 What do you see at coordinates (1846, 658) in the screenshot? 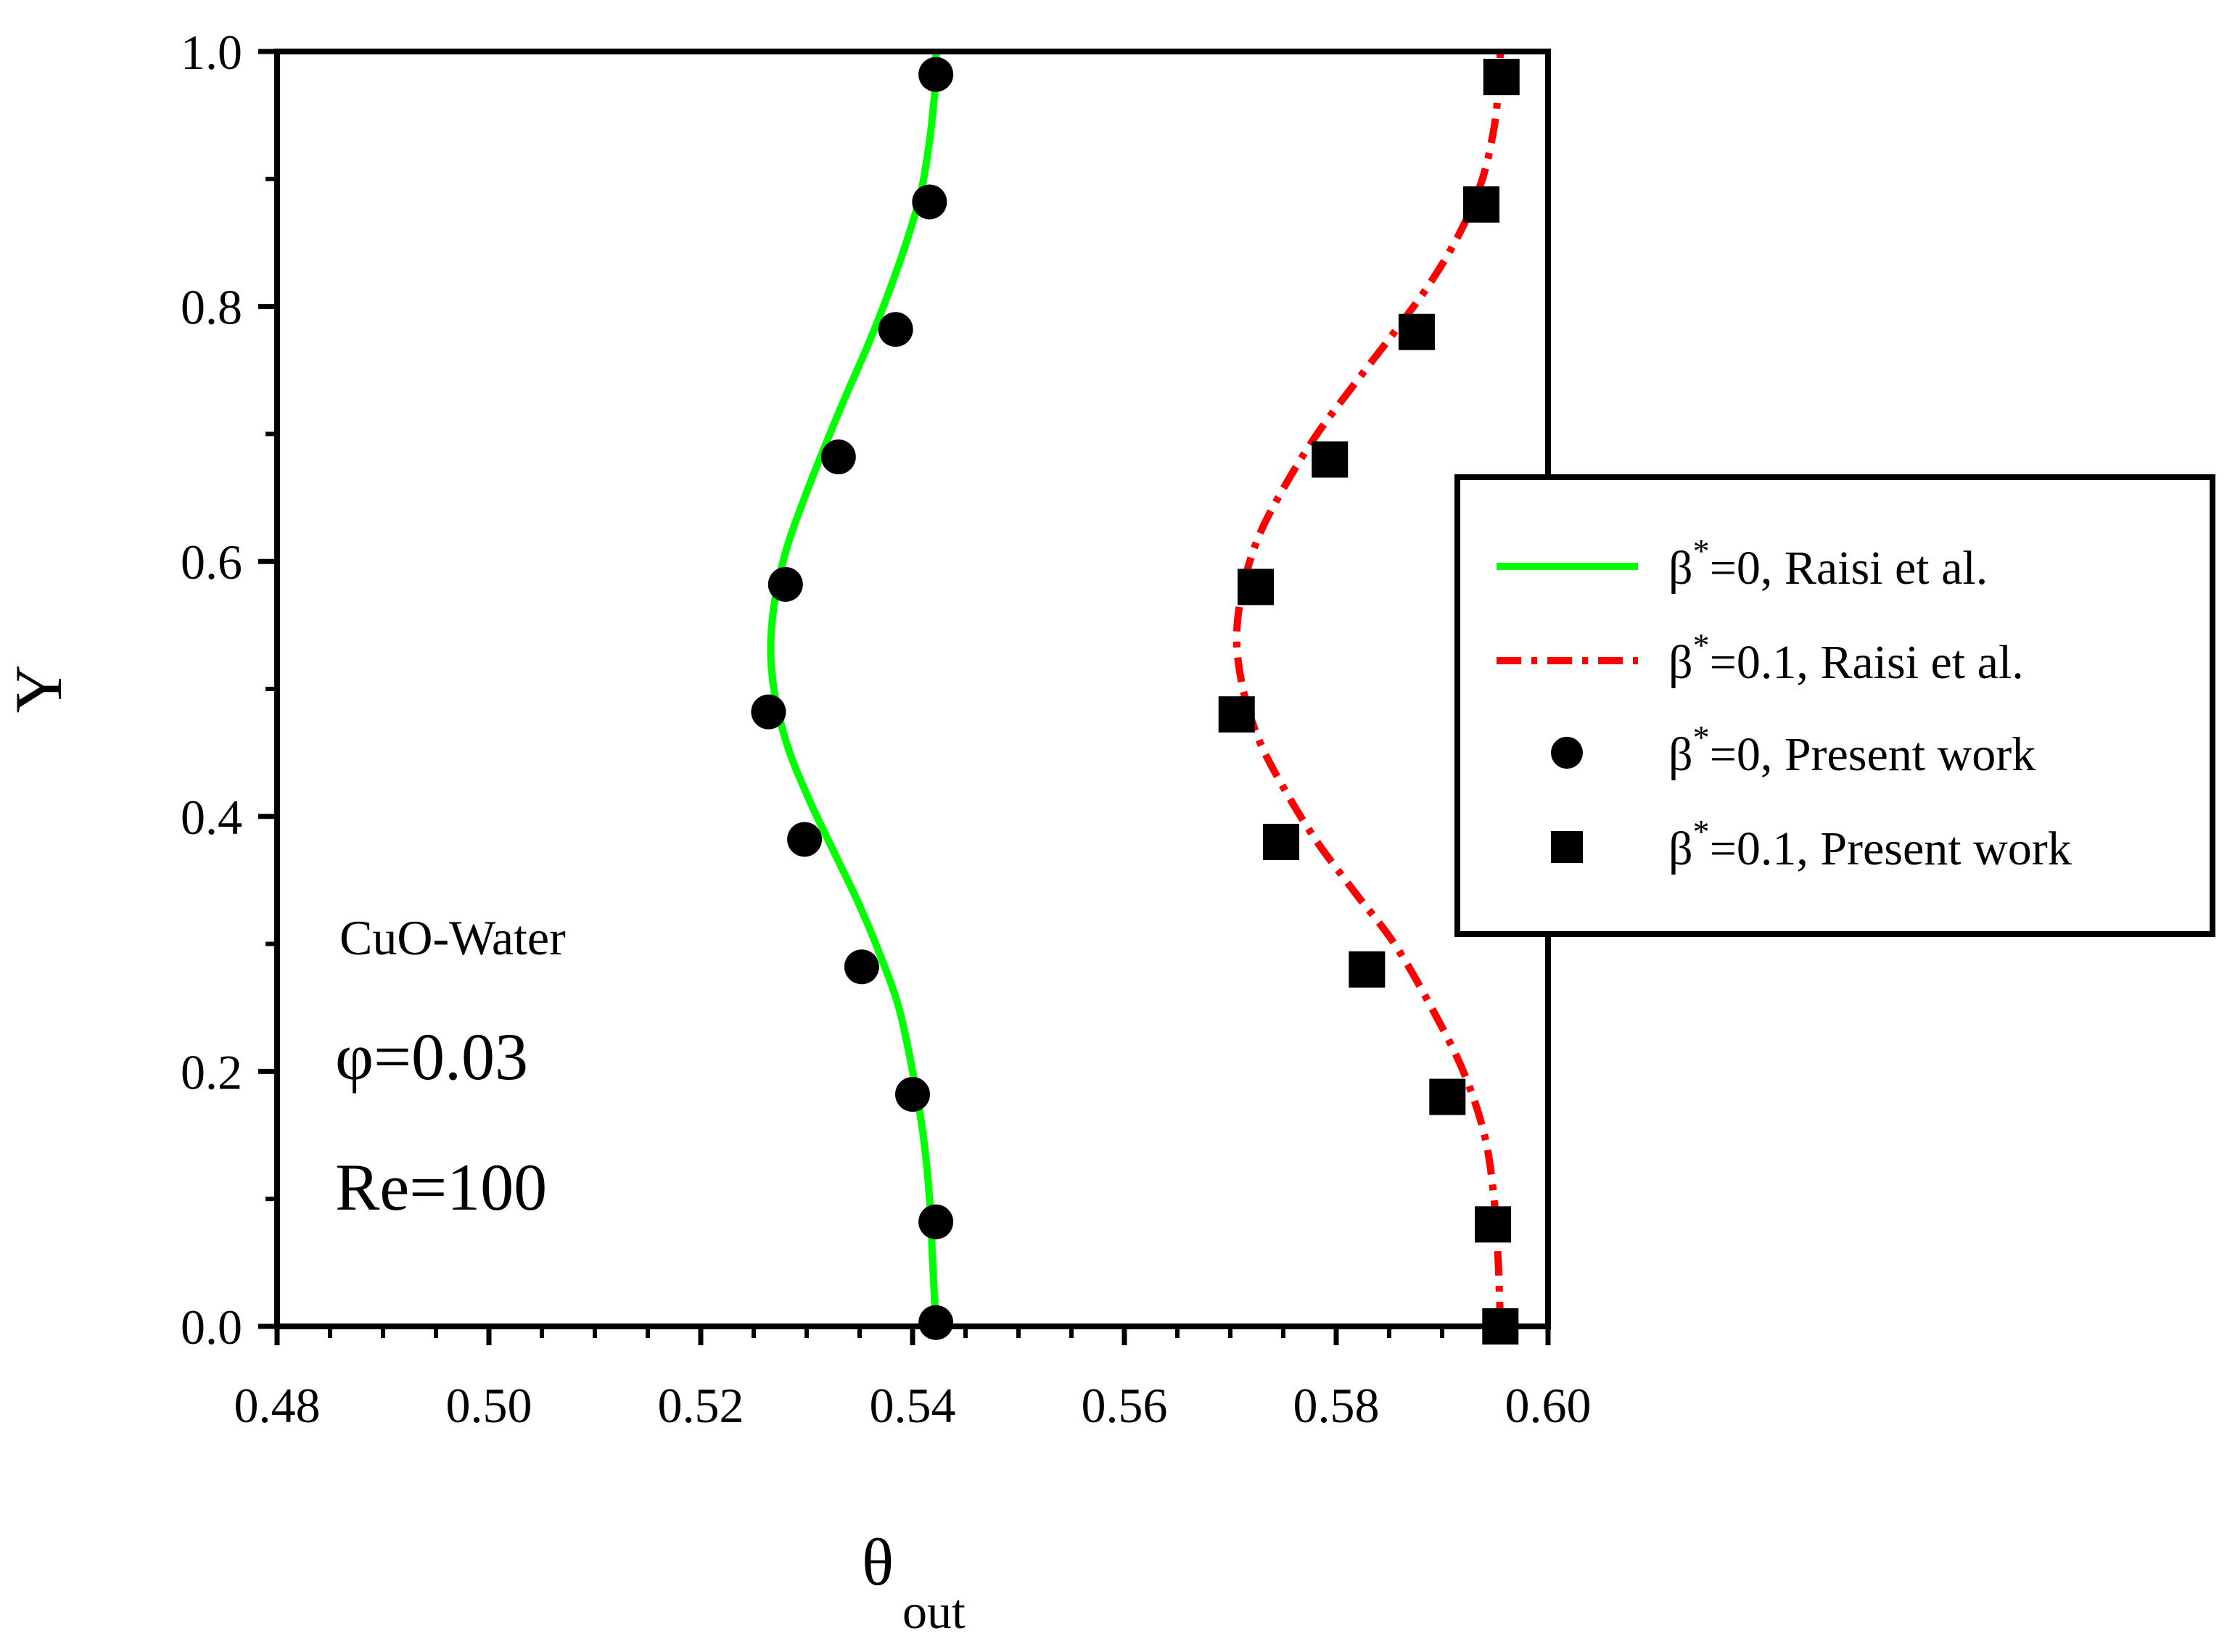
I see `legend-label-series-2: β*=0.1, Raisi et al.` at bounding box center [1846, 658].